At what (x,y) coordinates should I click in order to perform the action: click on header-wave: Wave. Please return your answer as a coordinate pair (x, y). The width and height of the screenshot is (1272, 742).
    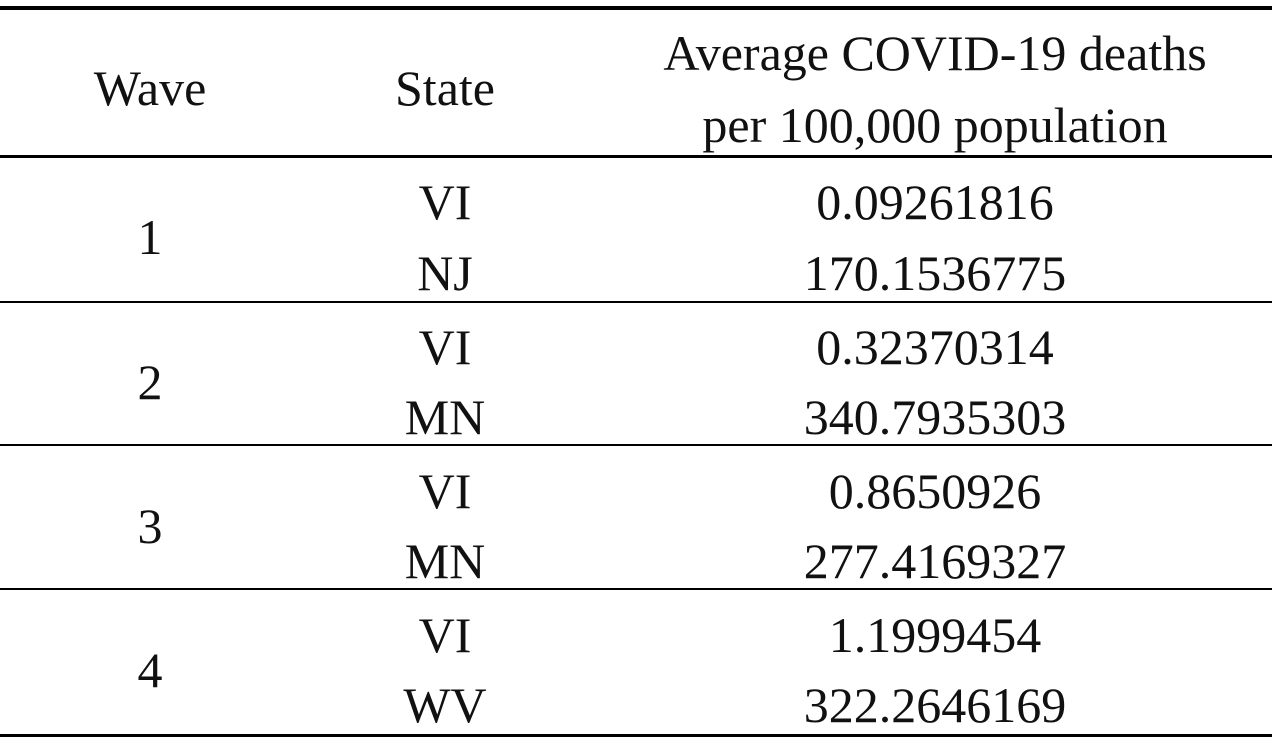
    Looking at the image, I should click on (150, 88).